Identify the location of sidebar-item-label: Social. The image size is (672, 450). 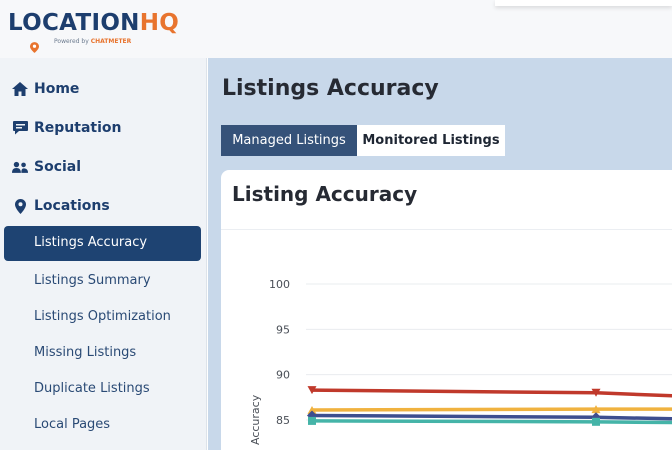
(58, 167).